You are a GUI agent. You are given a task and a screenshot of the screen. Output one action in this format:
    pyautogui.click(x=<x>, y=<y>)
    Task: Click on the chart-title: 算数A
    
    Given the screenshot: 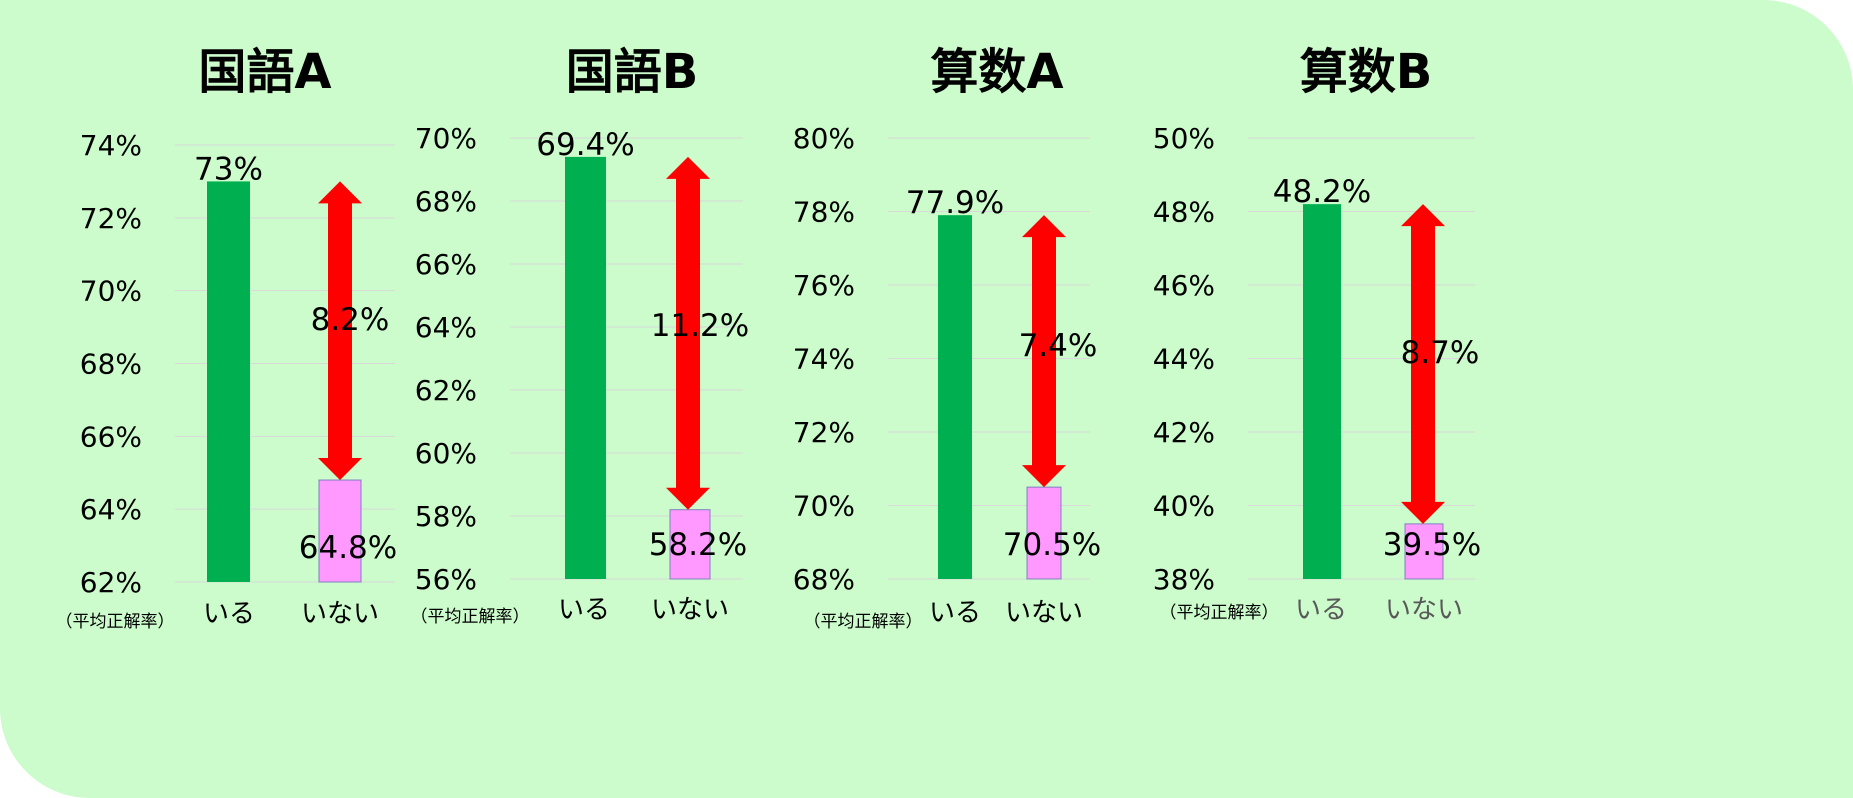 What is the action you would take?
    pyautogui.click(x=996, y=72)
    